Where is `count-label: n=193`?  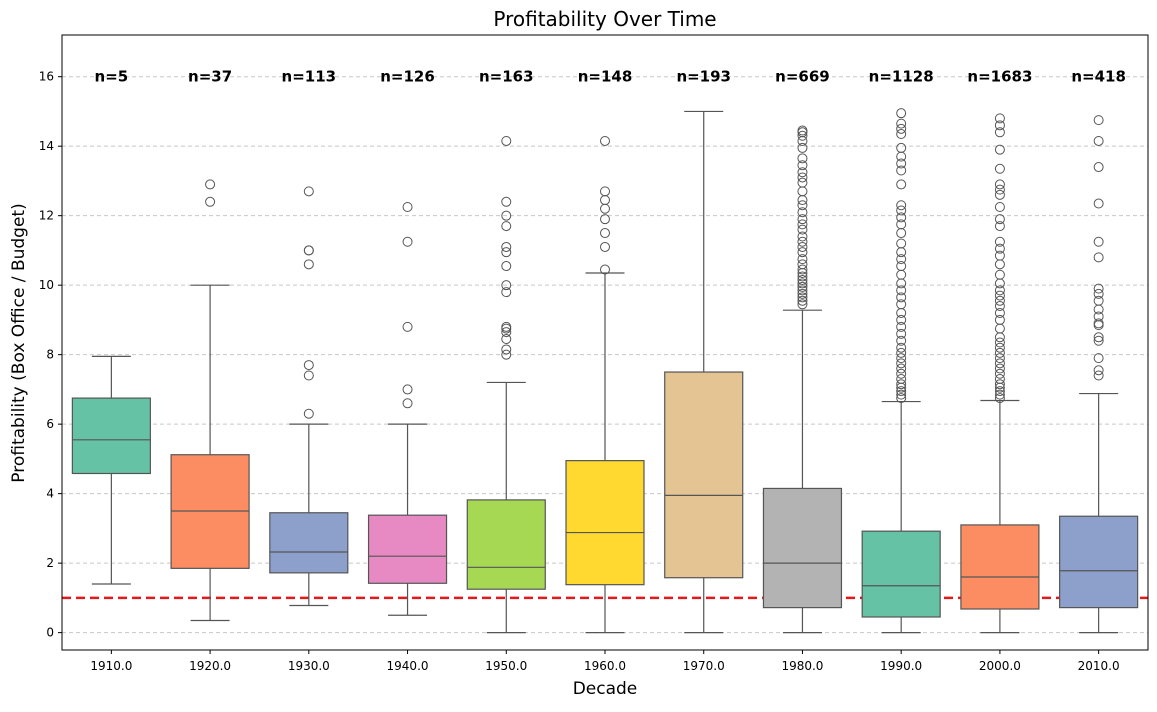
count-label: n=193 is located at coordinates (703, 77).